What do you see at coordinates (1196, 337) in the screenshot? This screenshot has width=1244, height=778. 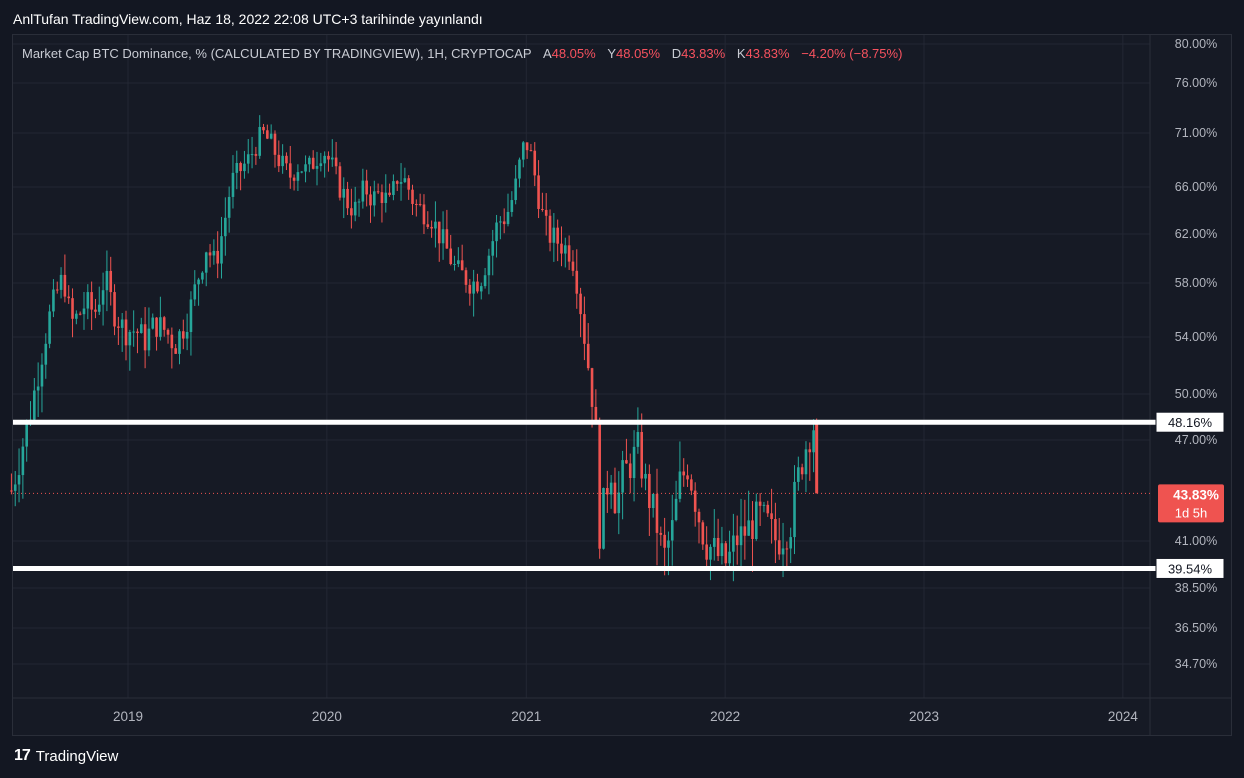 I see `y-tick-label: 54.00%` at bounding box center [1196, 337].